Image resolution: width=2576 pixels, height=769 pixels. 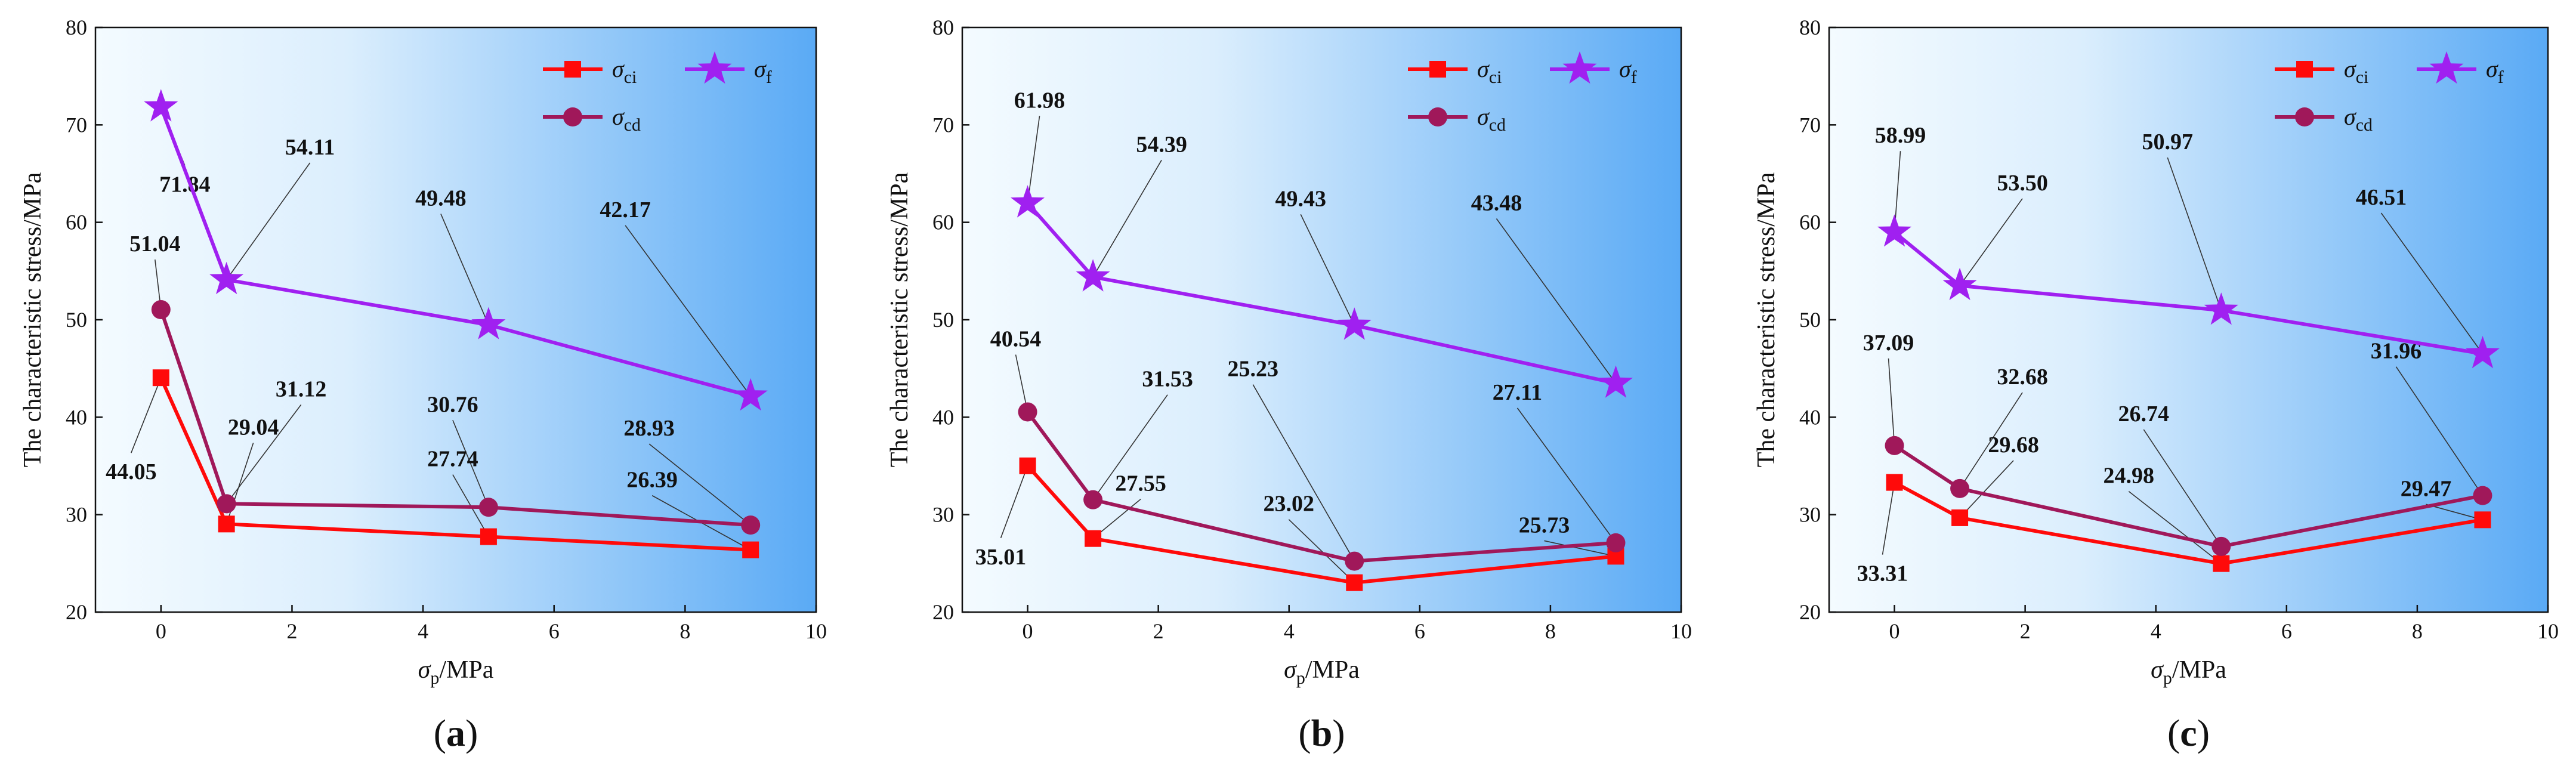 What do you see at coordinates (452, 460) in the screenshot?
I see `data-label-ci: 27.74` at bounding box center [452, 460].